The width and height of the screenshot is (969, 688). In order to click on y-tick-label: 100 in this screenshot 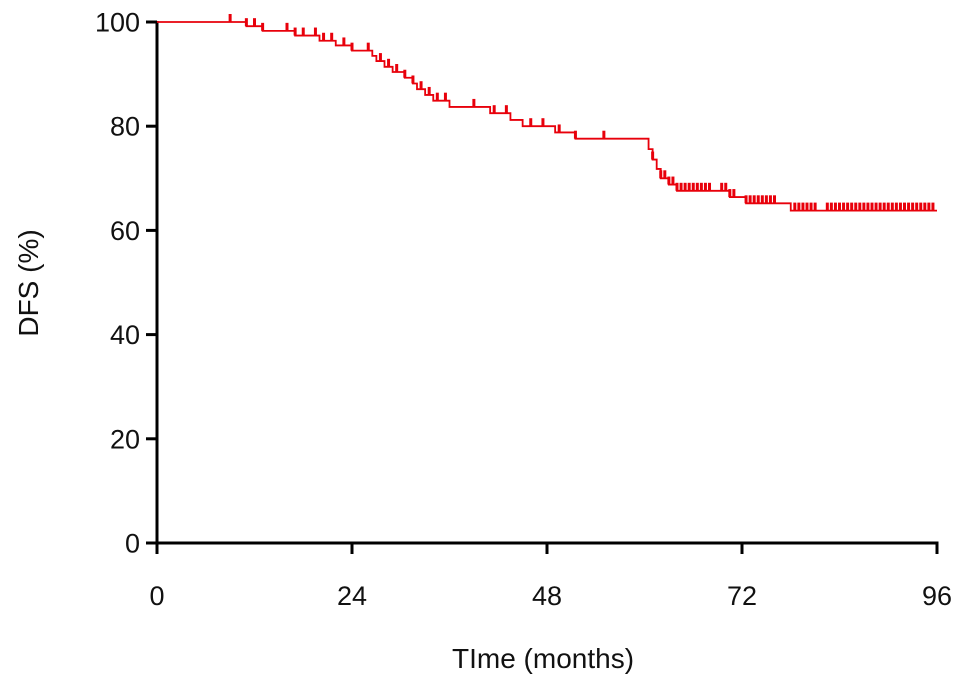, I will do `click(117, 23)`.